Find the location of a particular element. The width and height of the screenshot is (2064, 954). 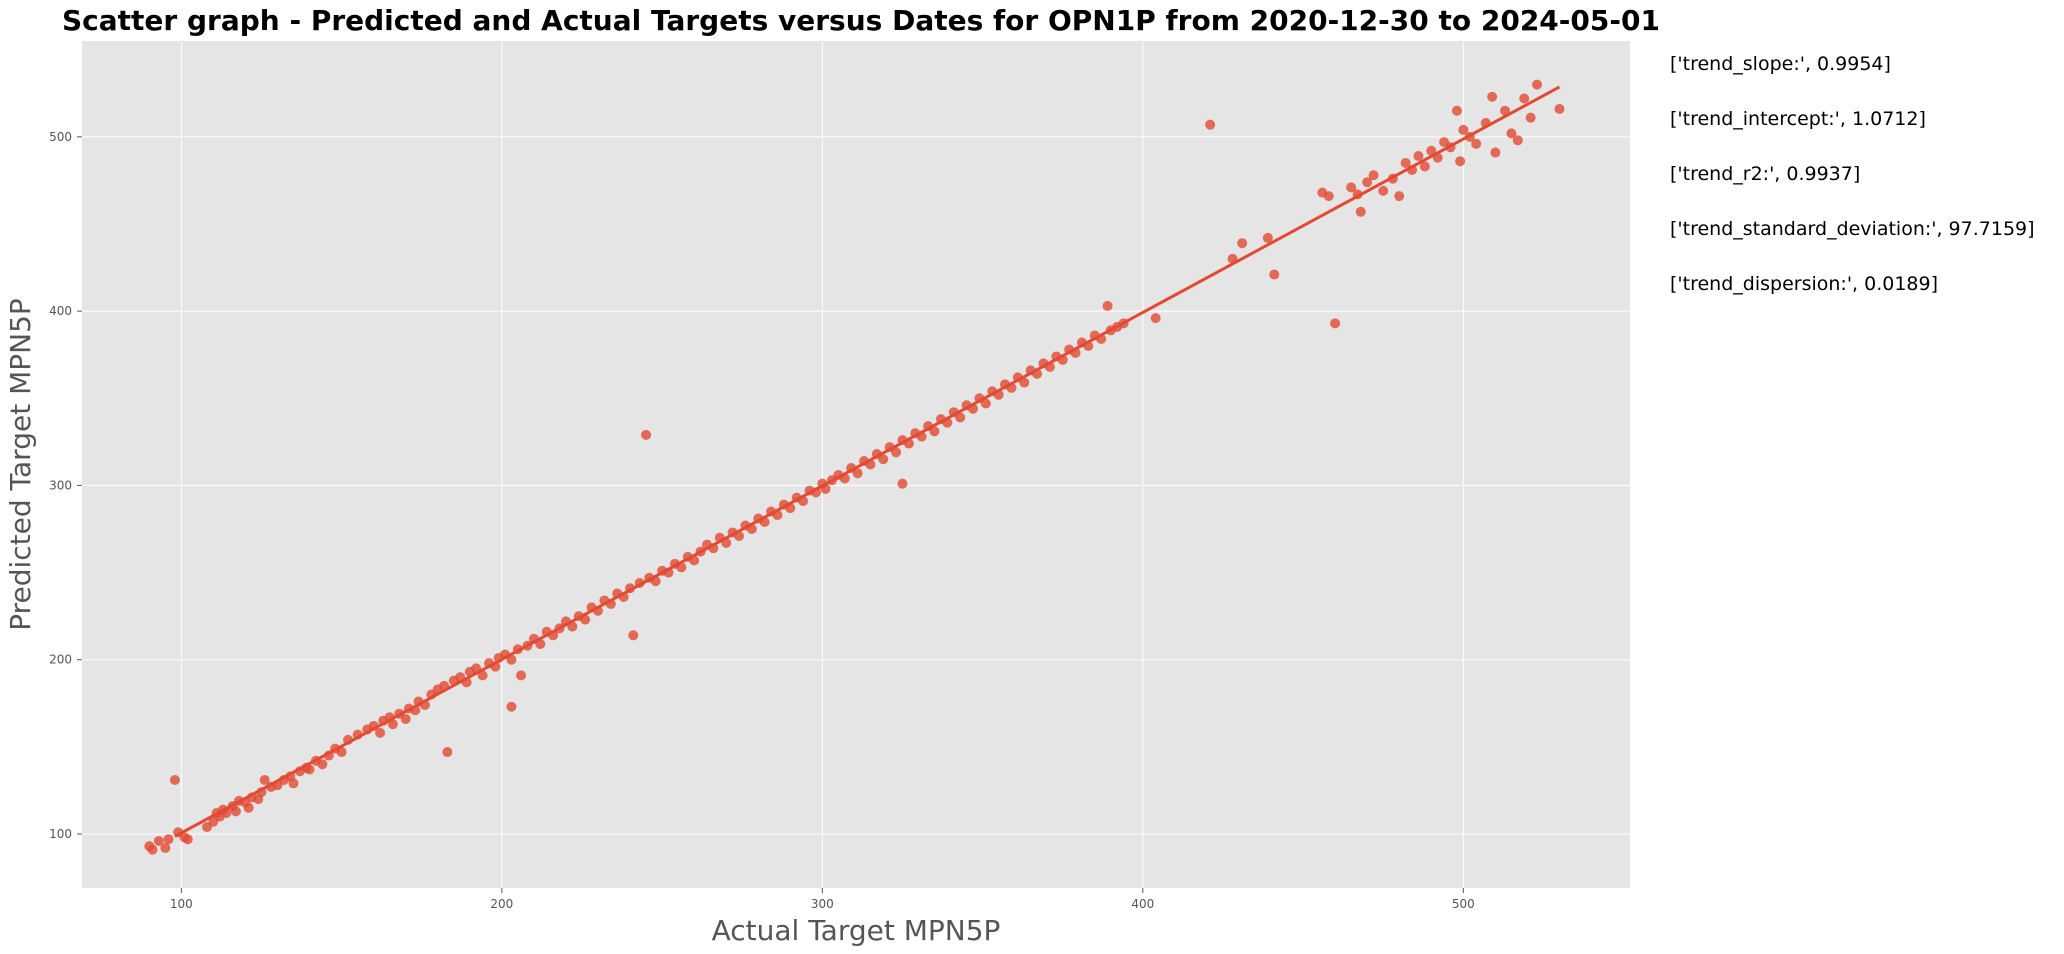

x-tick-label: 200 is located at coordinates (501, 904).